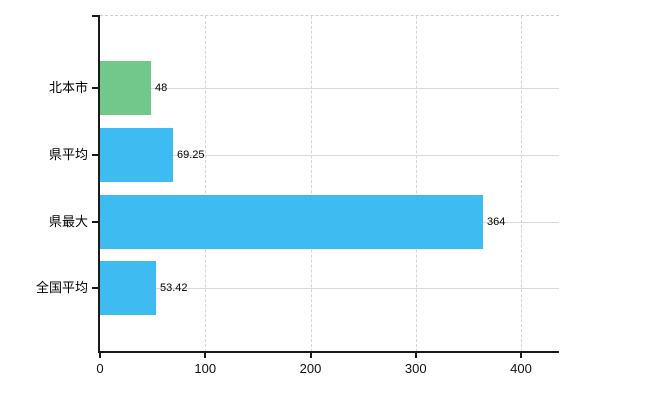  I want to click on bar-全国平均, so click(128, 288).